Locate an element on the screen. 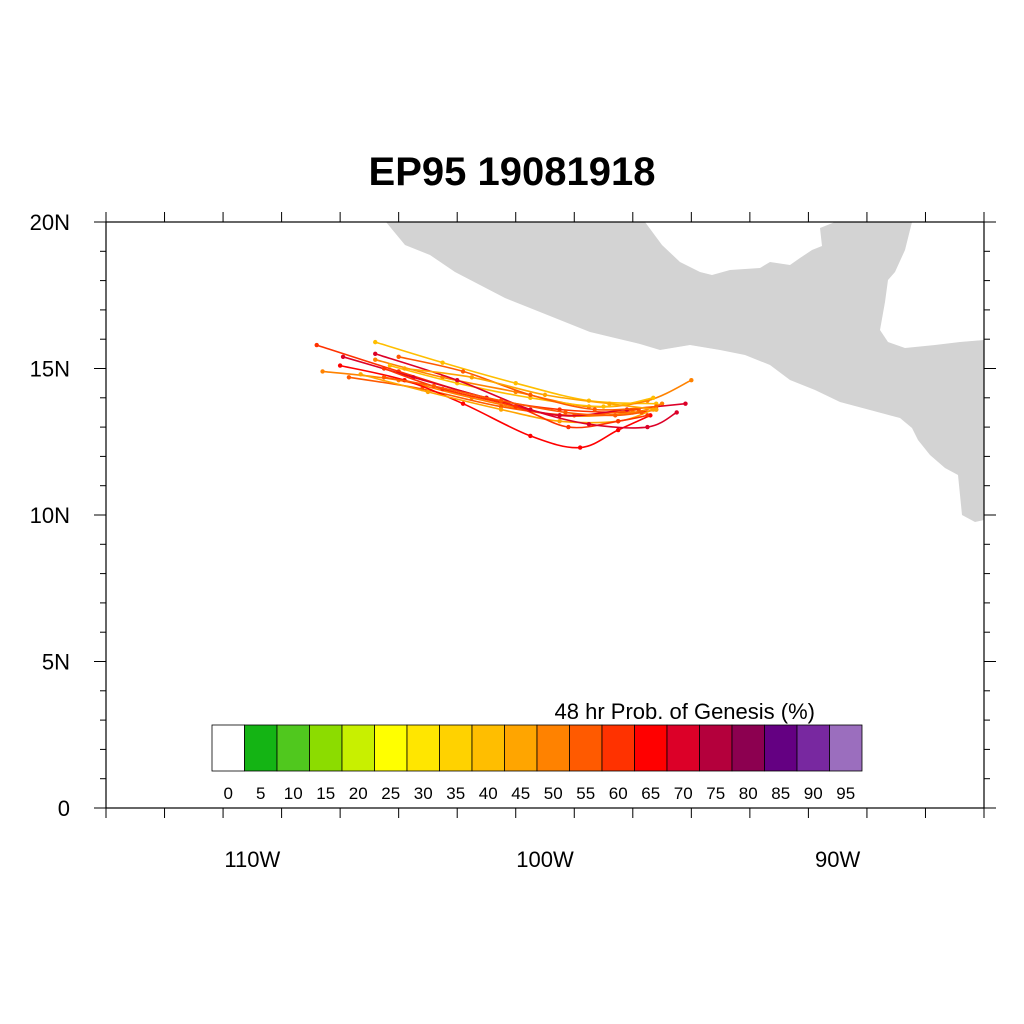 The width and height of the screenshot is (1024, 1024). storm-track is located at coordinates (515, 398).